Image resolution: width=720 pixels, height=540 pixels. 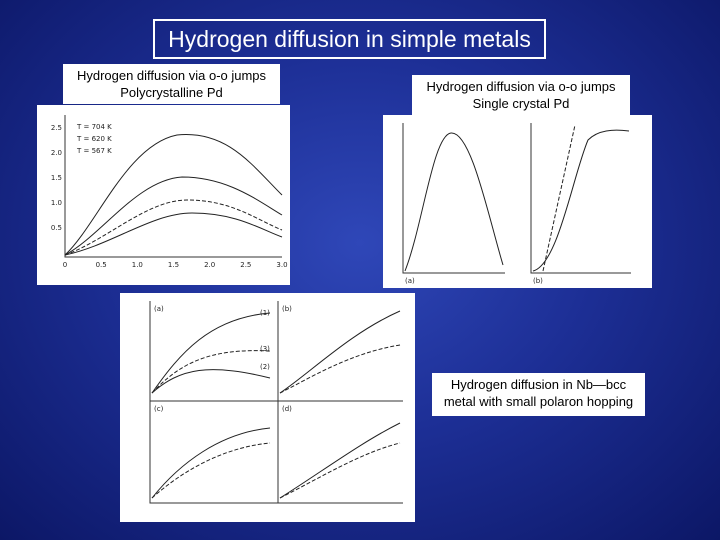 I want to click on x-tick-label: 0.5, so click(x=101, y=265).